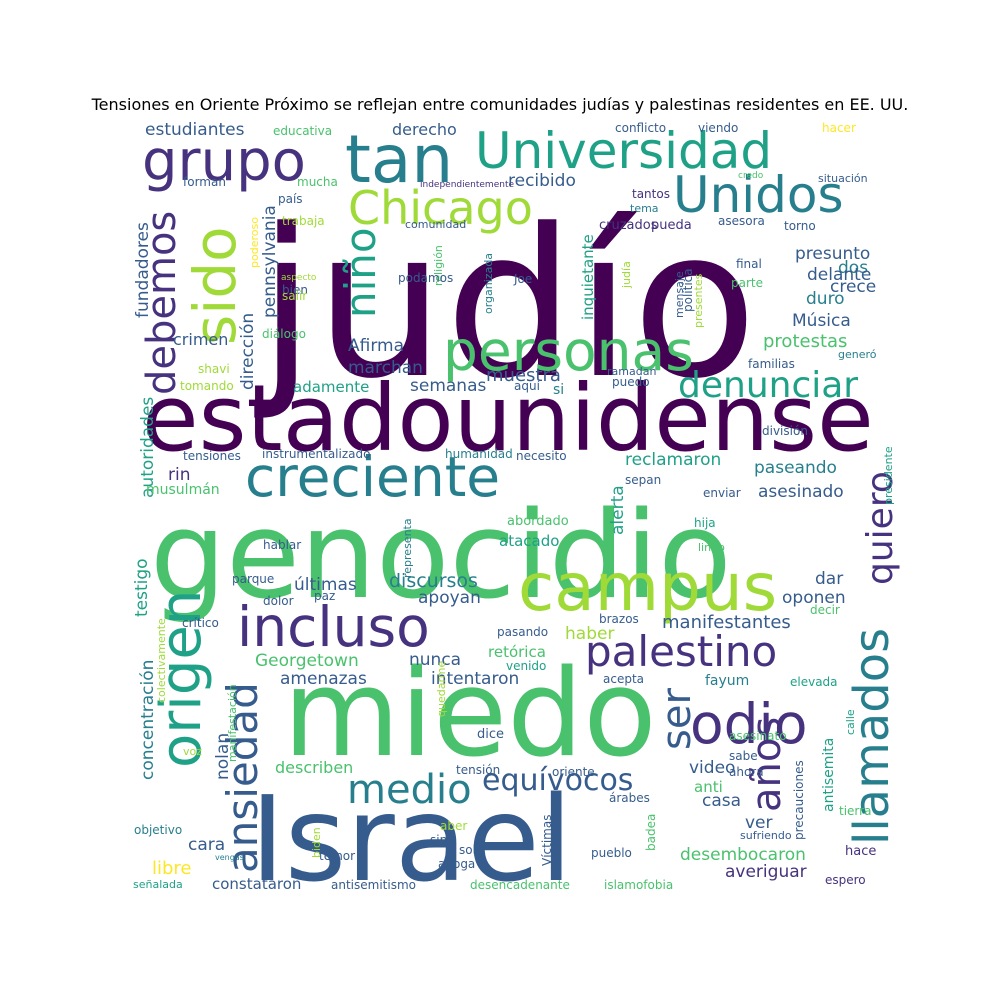 This screenshot has width=1000, height=1000. I want to click on word-104: abordado, so click(538, 521).